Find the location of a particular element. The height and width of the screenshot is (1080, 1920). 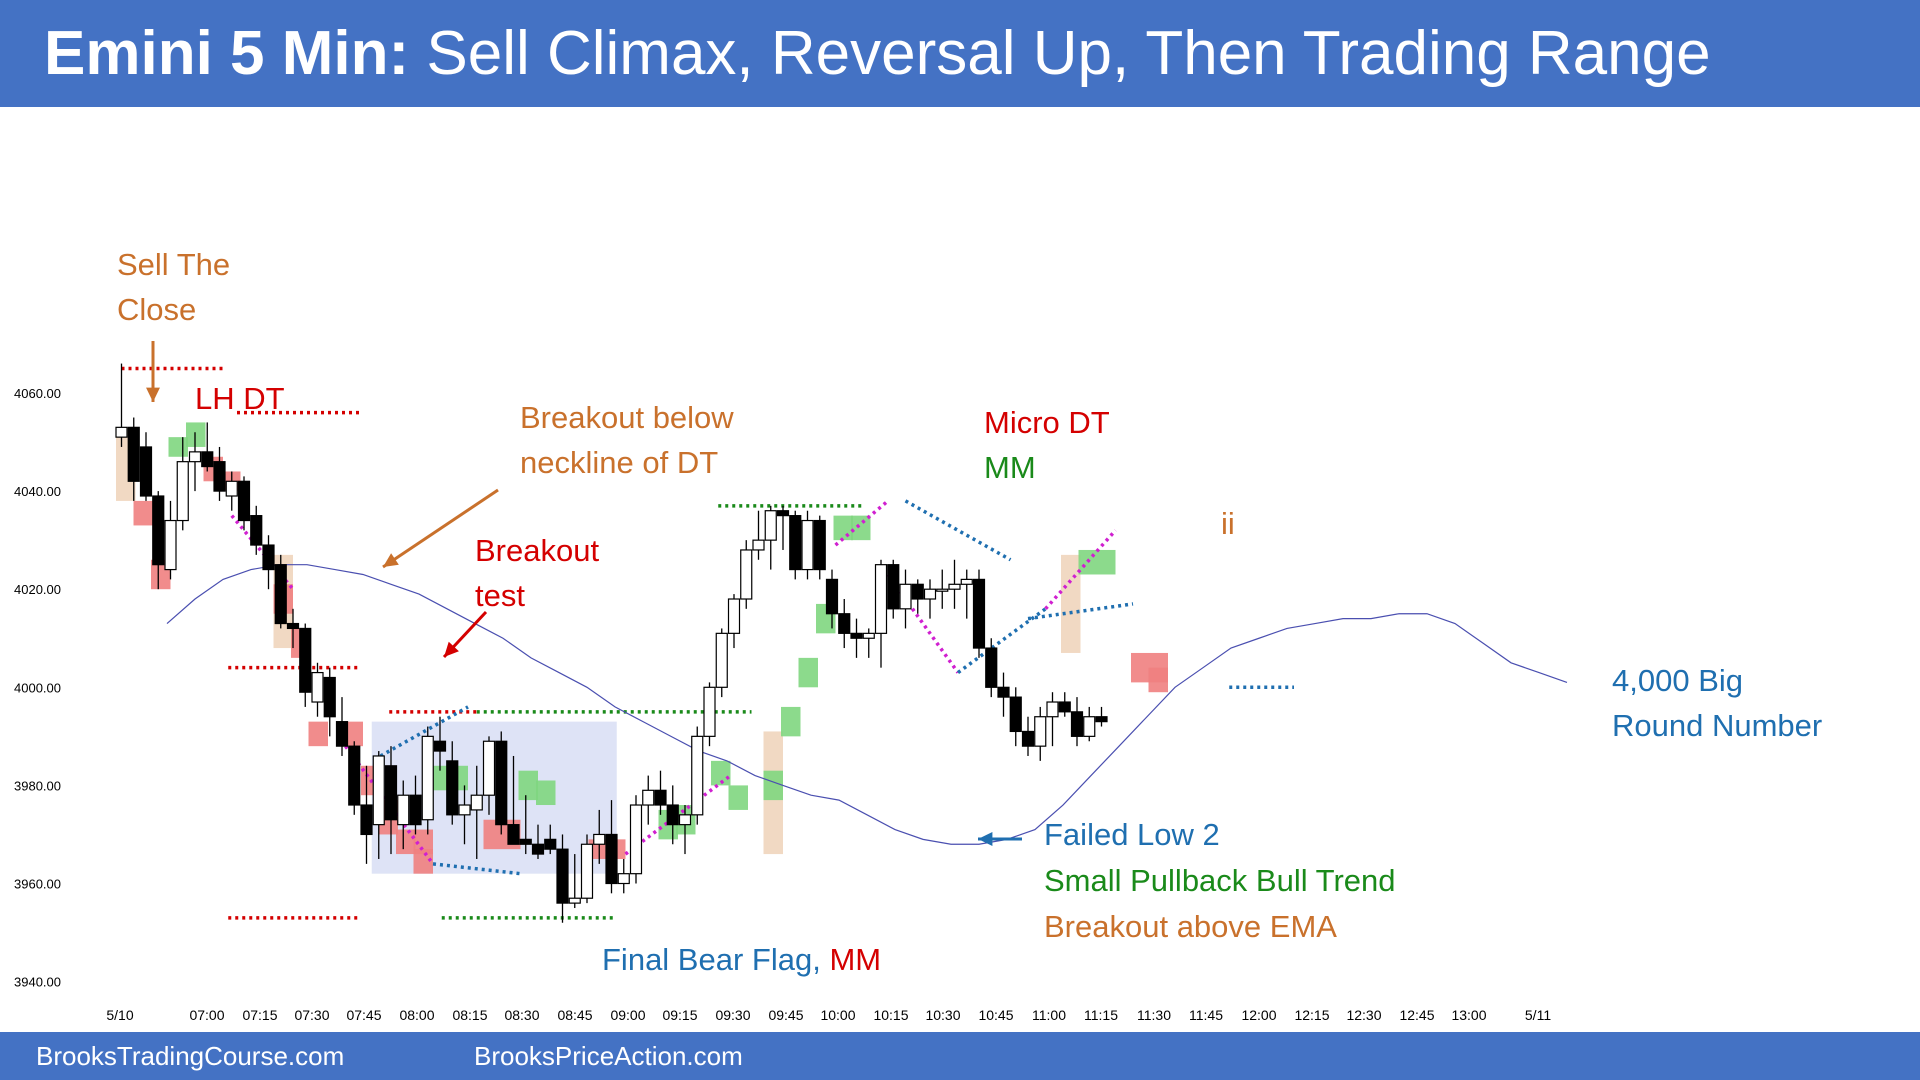

footer-link-priceaction: BrooksPriceAction.com is located at coordinates (608, 1056).